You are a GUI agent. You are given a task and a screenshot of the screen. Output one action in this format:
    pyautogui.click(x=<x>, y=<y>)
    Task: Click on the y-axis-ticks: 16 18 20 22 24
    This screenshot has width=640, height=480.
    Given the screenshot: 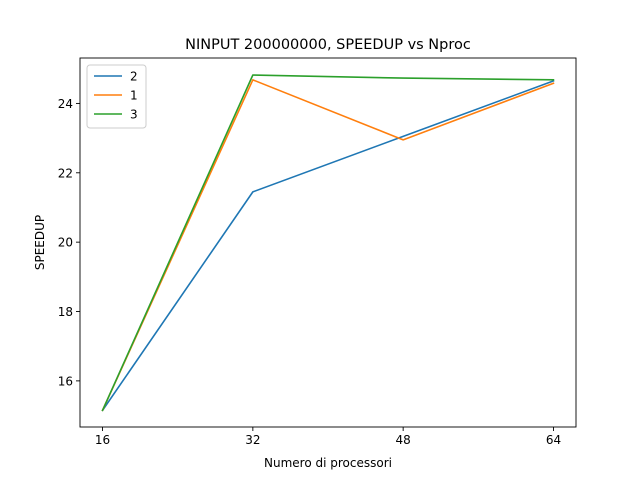 What is the action you would take?
    pyautogui.click(x=69, y=242)
    